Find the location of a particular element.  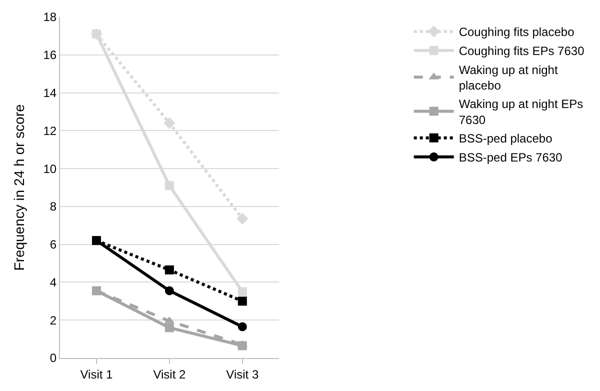

legend-label: BSS-ped EPs 7630 is located at coordinates (510, 157).